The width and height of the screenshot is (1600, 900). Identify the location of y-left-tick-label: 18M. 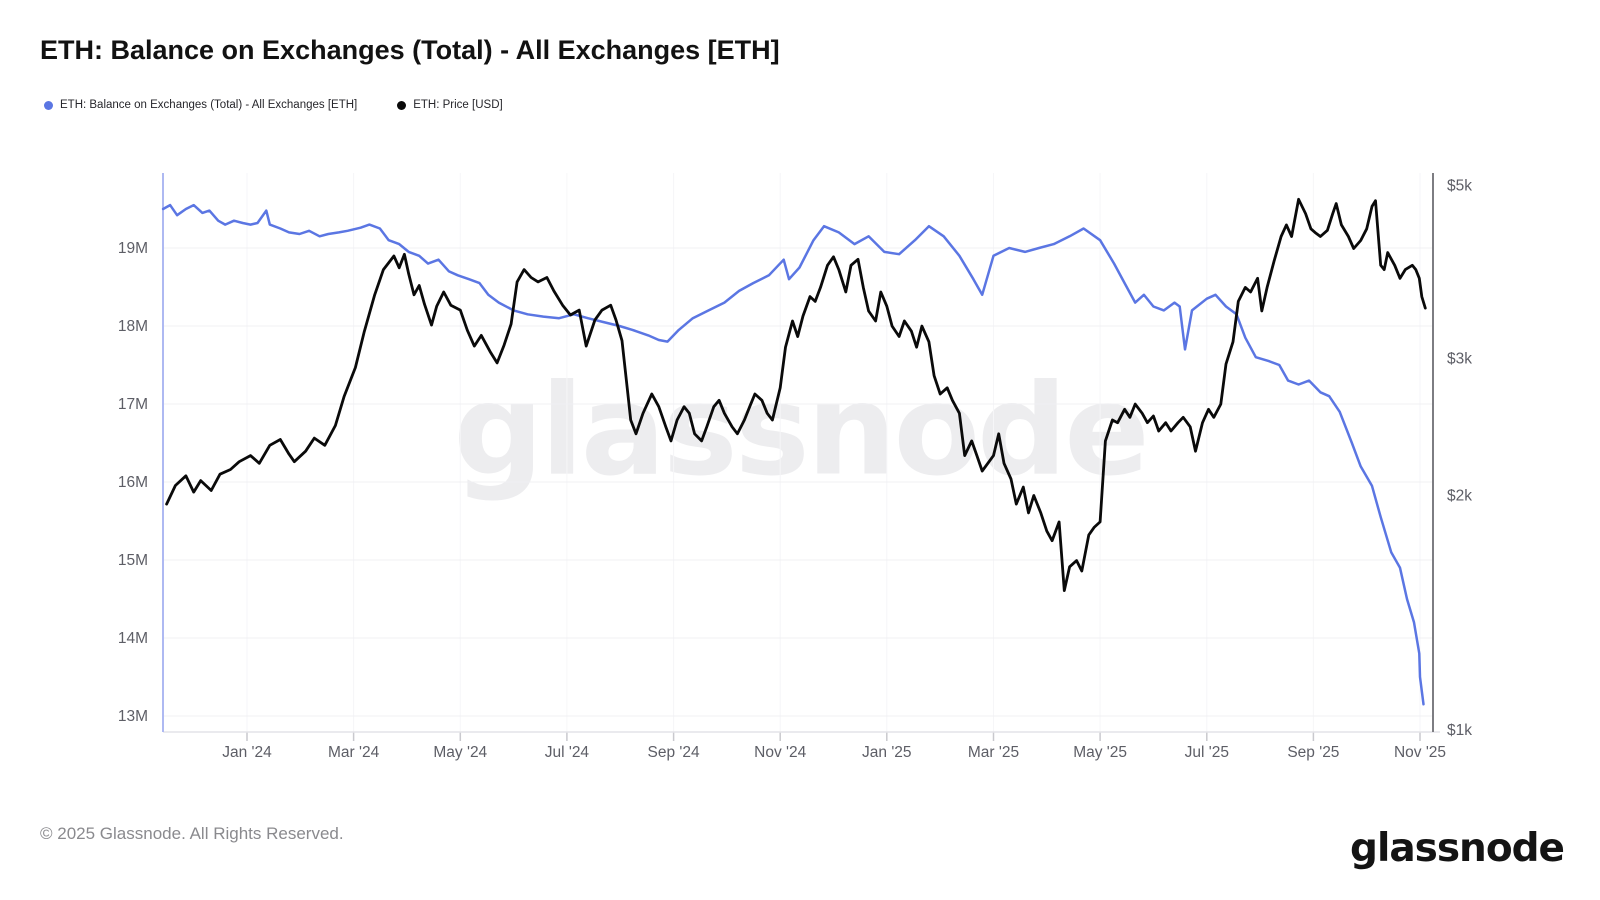
(133, 326).